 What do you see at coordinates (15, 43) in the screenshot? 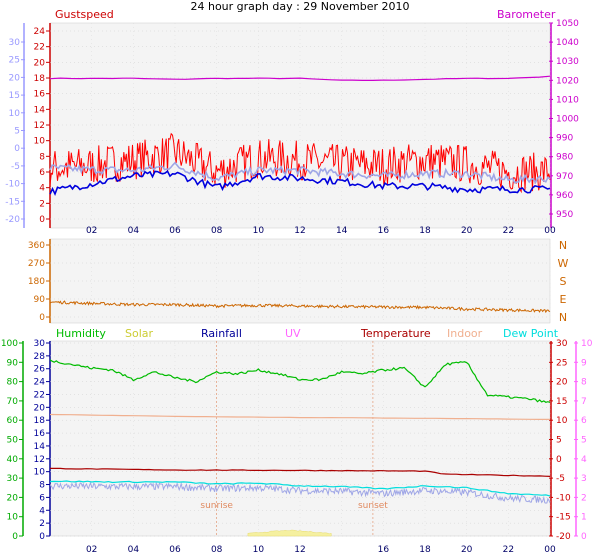
I see `panel1-outer-left-tick-label: 30` at bounding box center [15, 43].